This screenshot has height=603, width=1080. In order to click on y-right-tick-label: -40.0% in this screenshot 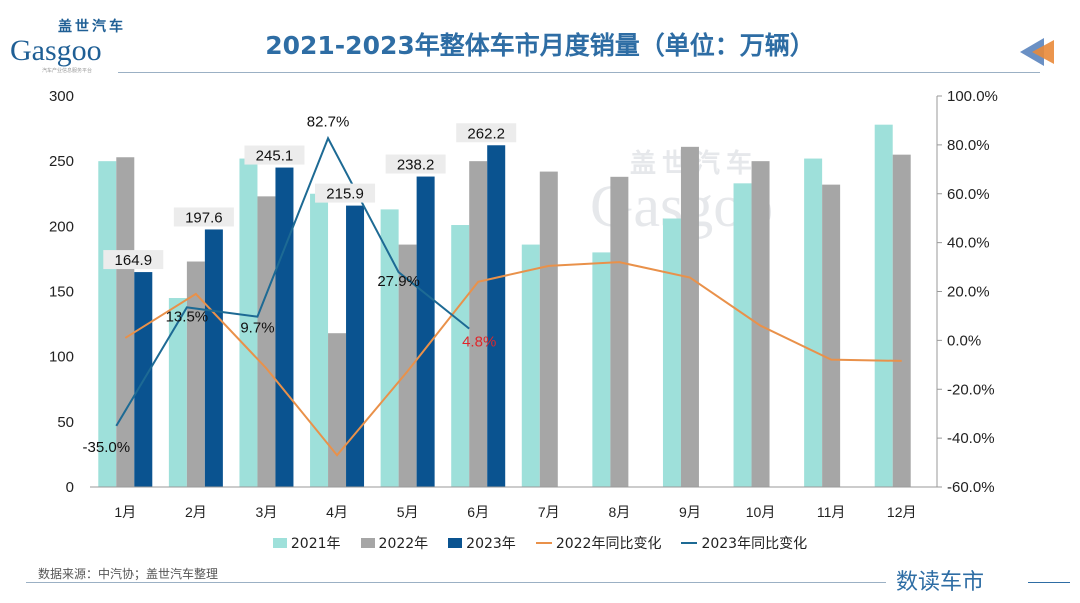, I will do `click(971, 438)`.